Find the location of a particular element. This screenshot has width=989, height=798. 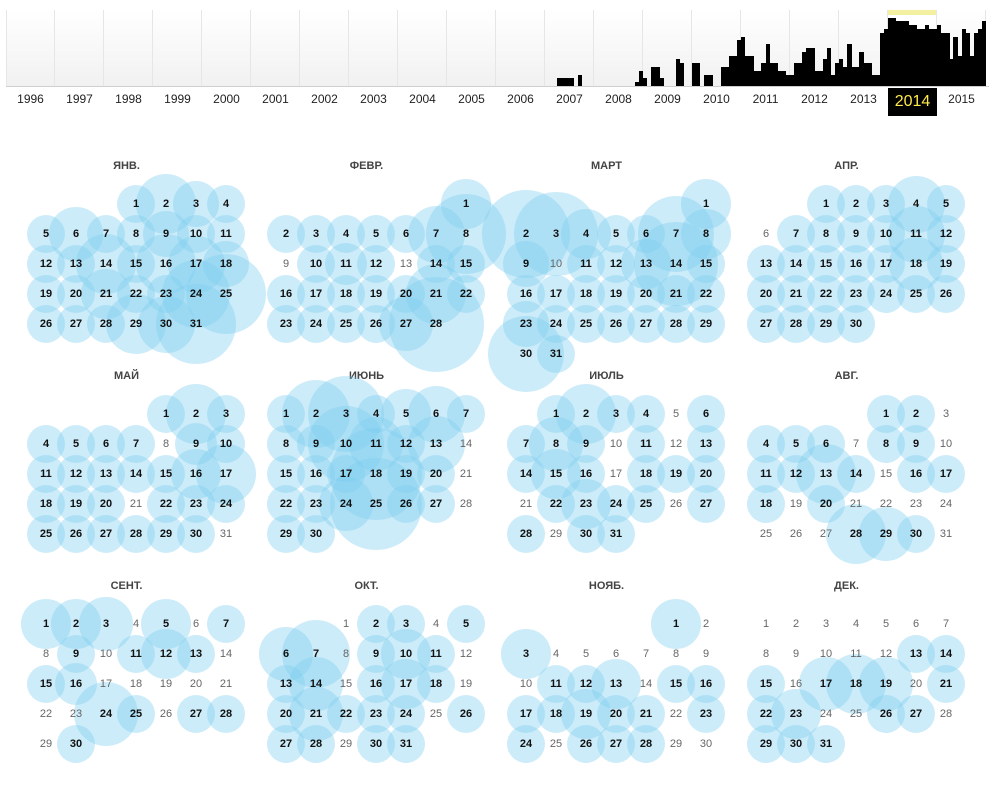

year-label-2000: 2000 is located at coordinates (226, 99).